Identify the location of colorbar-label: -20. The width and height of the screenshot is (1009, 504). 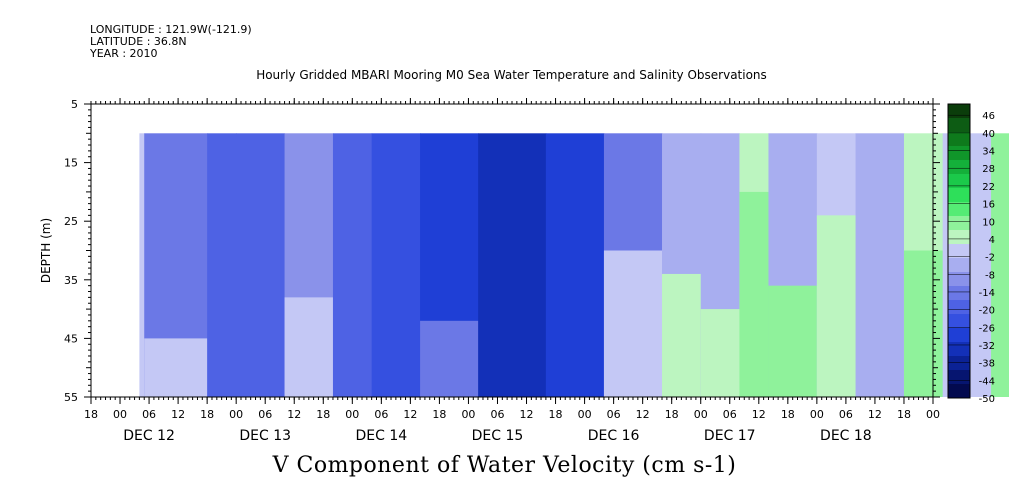
(987, 311).